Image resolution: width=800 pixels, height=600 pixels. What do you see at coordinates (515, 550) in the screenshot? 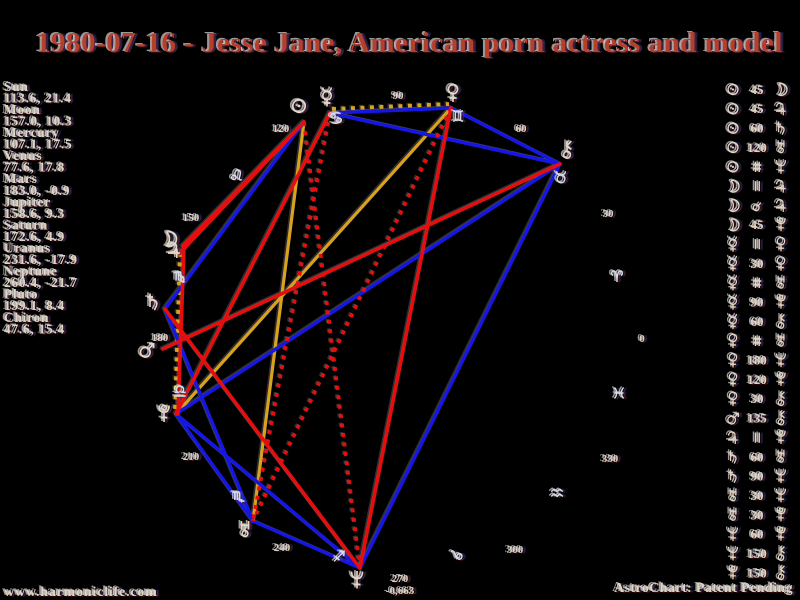
I see `svg-text: 300` at bounding box center [515, 550].